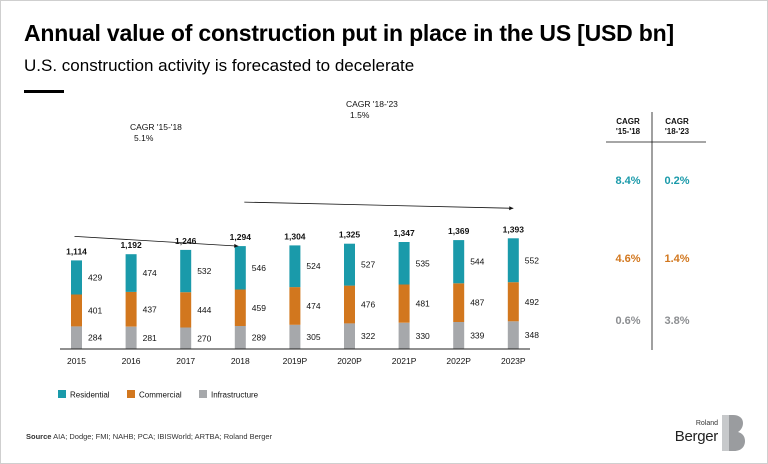 This screenshot has width=768, height=464. Describe the element at coordinates (131, 337) in the screenshot. I see `bar-infrastructure-2016` at that location.